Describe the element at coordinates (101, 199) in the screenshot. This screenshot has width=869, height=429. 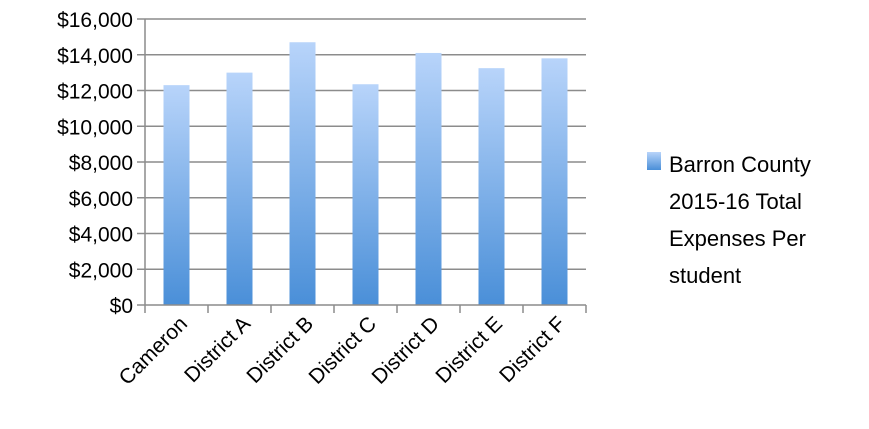
I see `y-axis-tick-label: $6,000` at that location.